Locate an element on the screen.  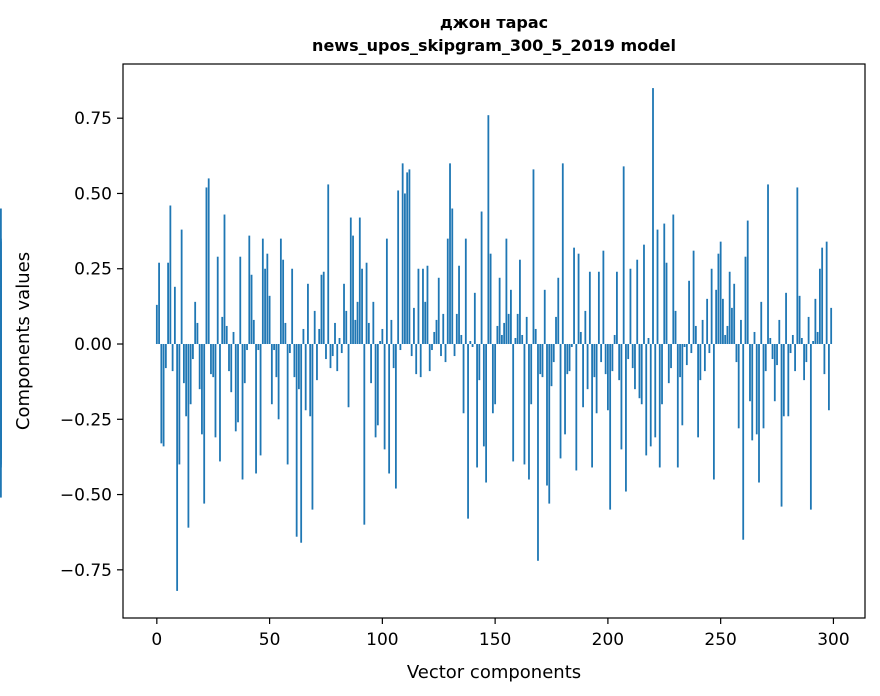
y-tick-label: 0.00 is located at coordinates (93, 345).